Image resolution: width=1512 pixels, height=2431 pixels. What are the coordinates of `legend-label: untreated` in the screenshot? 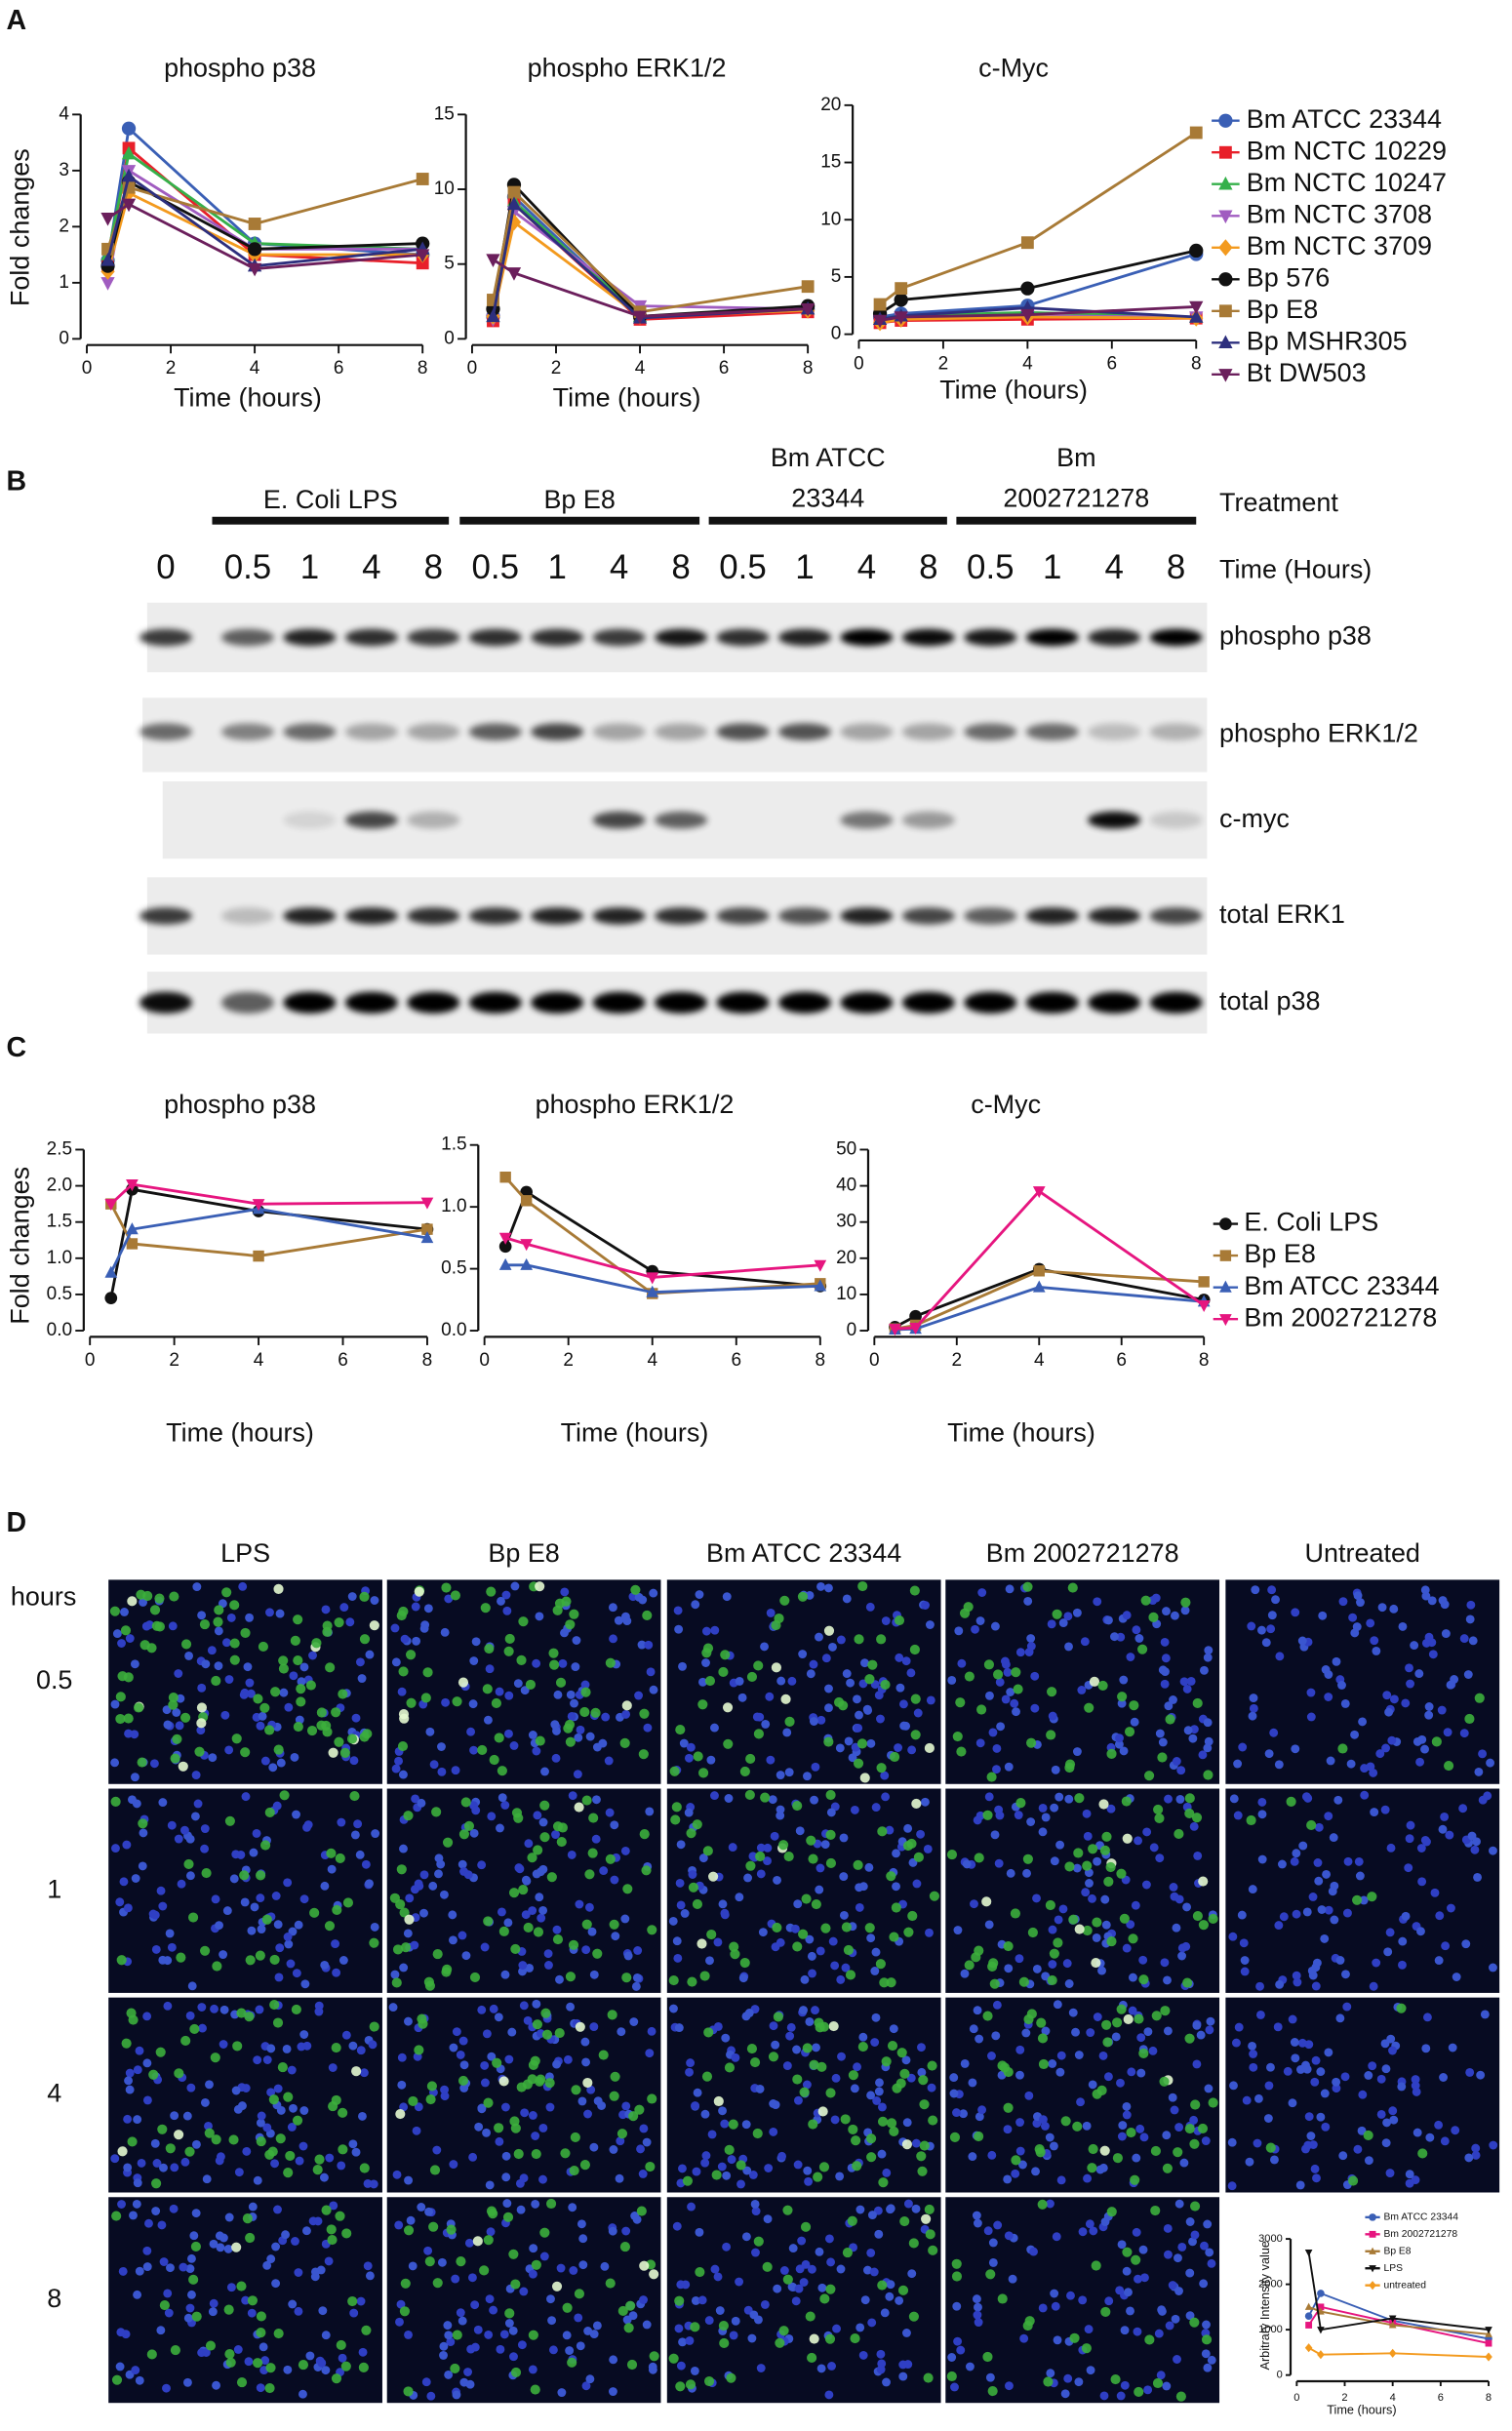 It's located at (1404, 2285).